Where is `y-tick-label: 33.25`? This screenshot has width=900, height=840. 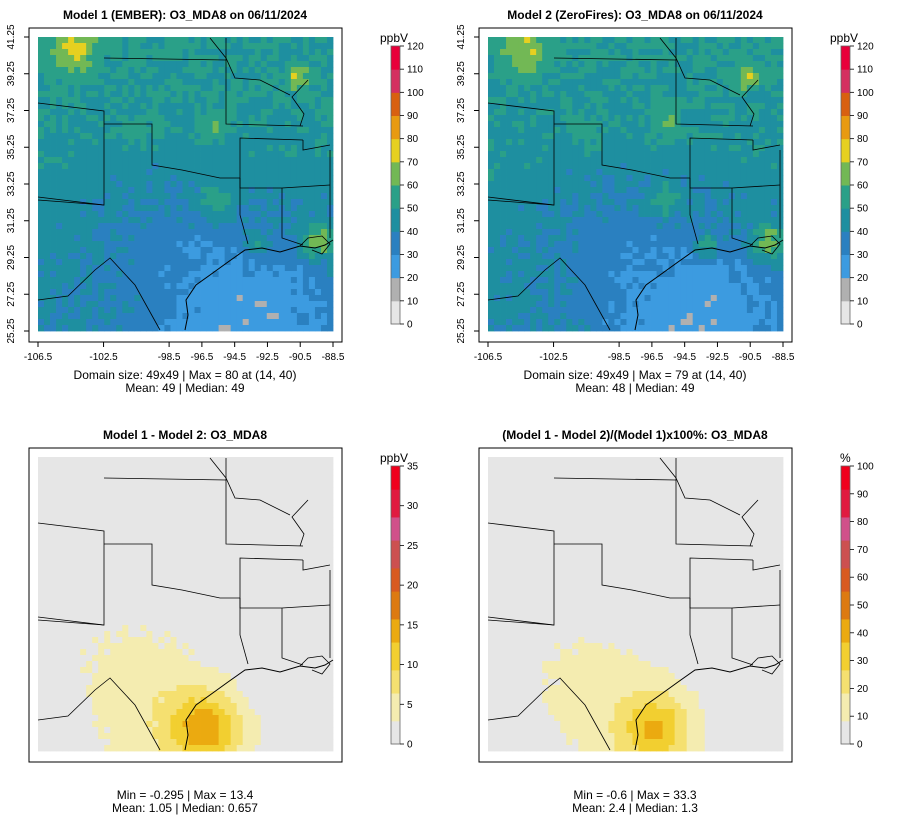
y-tick-label: 33.25 is located at coordinates (11, 183).